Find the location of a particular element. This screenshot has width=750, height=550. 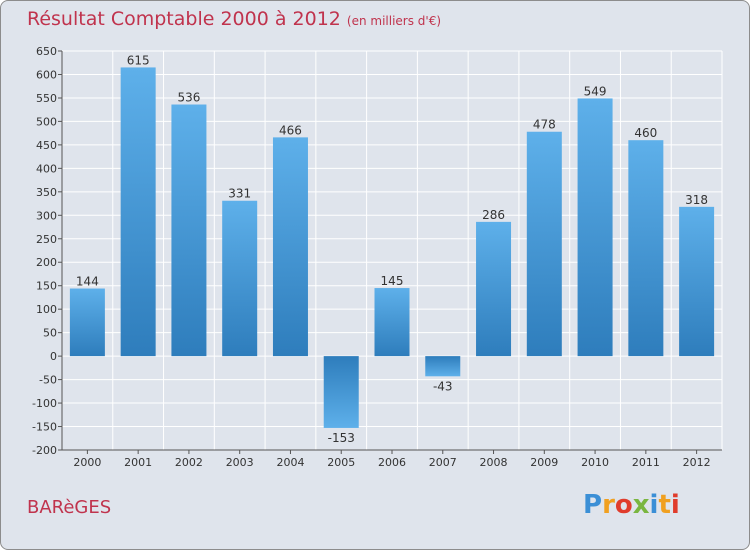

y-tick-label: 50 is located at coordinates (50, 333).